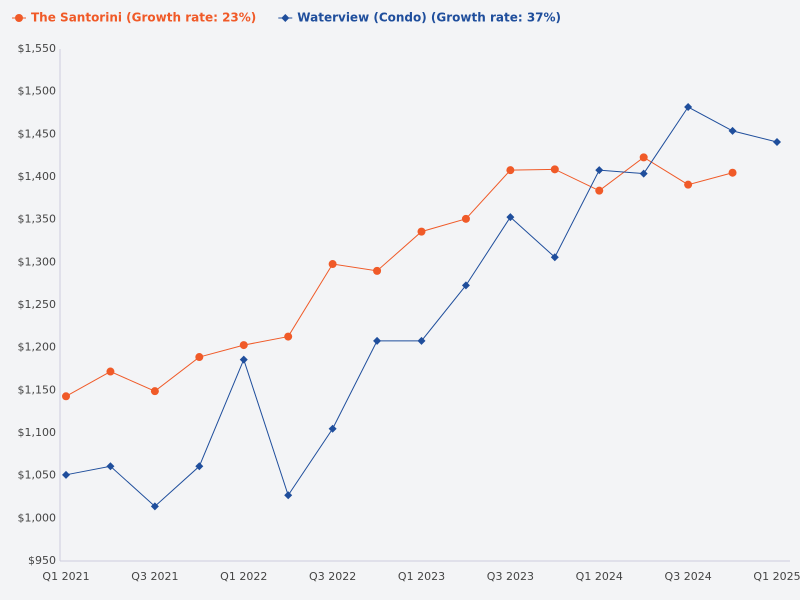  What do you see at coordinates (37, 91) in the screenshot?
I see `y-tick-label: $1,500` at bounding box center [37, 91].